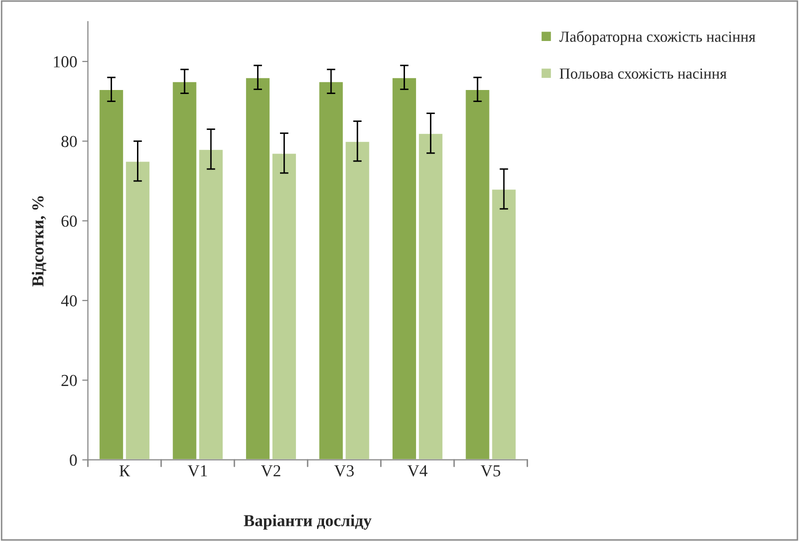 This screenshot has height=541, width=799. I want to click on y-tick-label: 40, so click(69, 300).